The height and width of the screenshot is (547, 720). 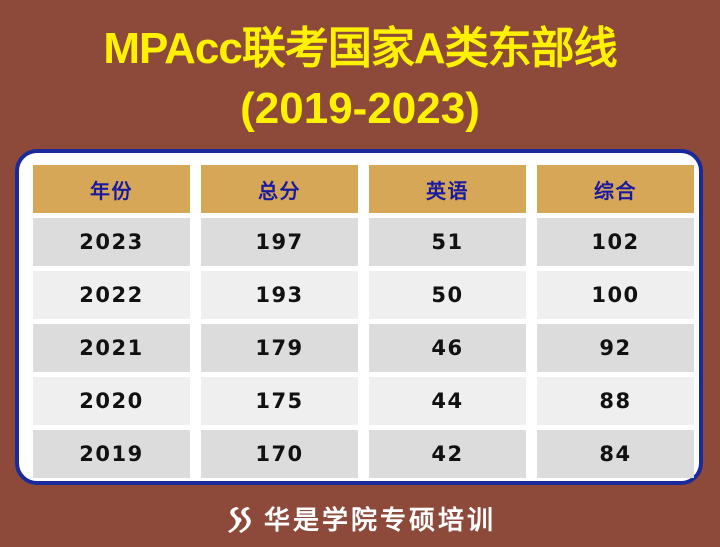 I want to click on table-cell: 44, so click(x=447, y=401).